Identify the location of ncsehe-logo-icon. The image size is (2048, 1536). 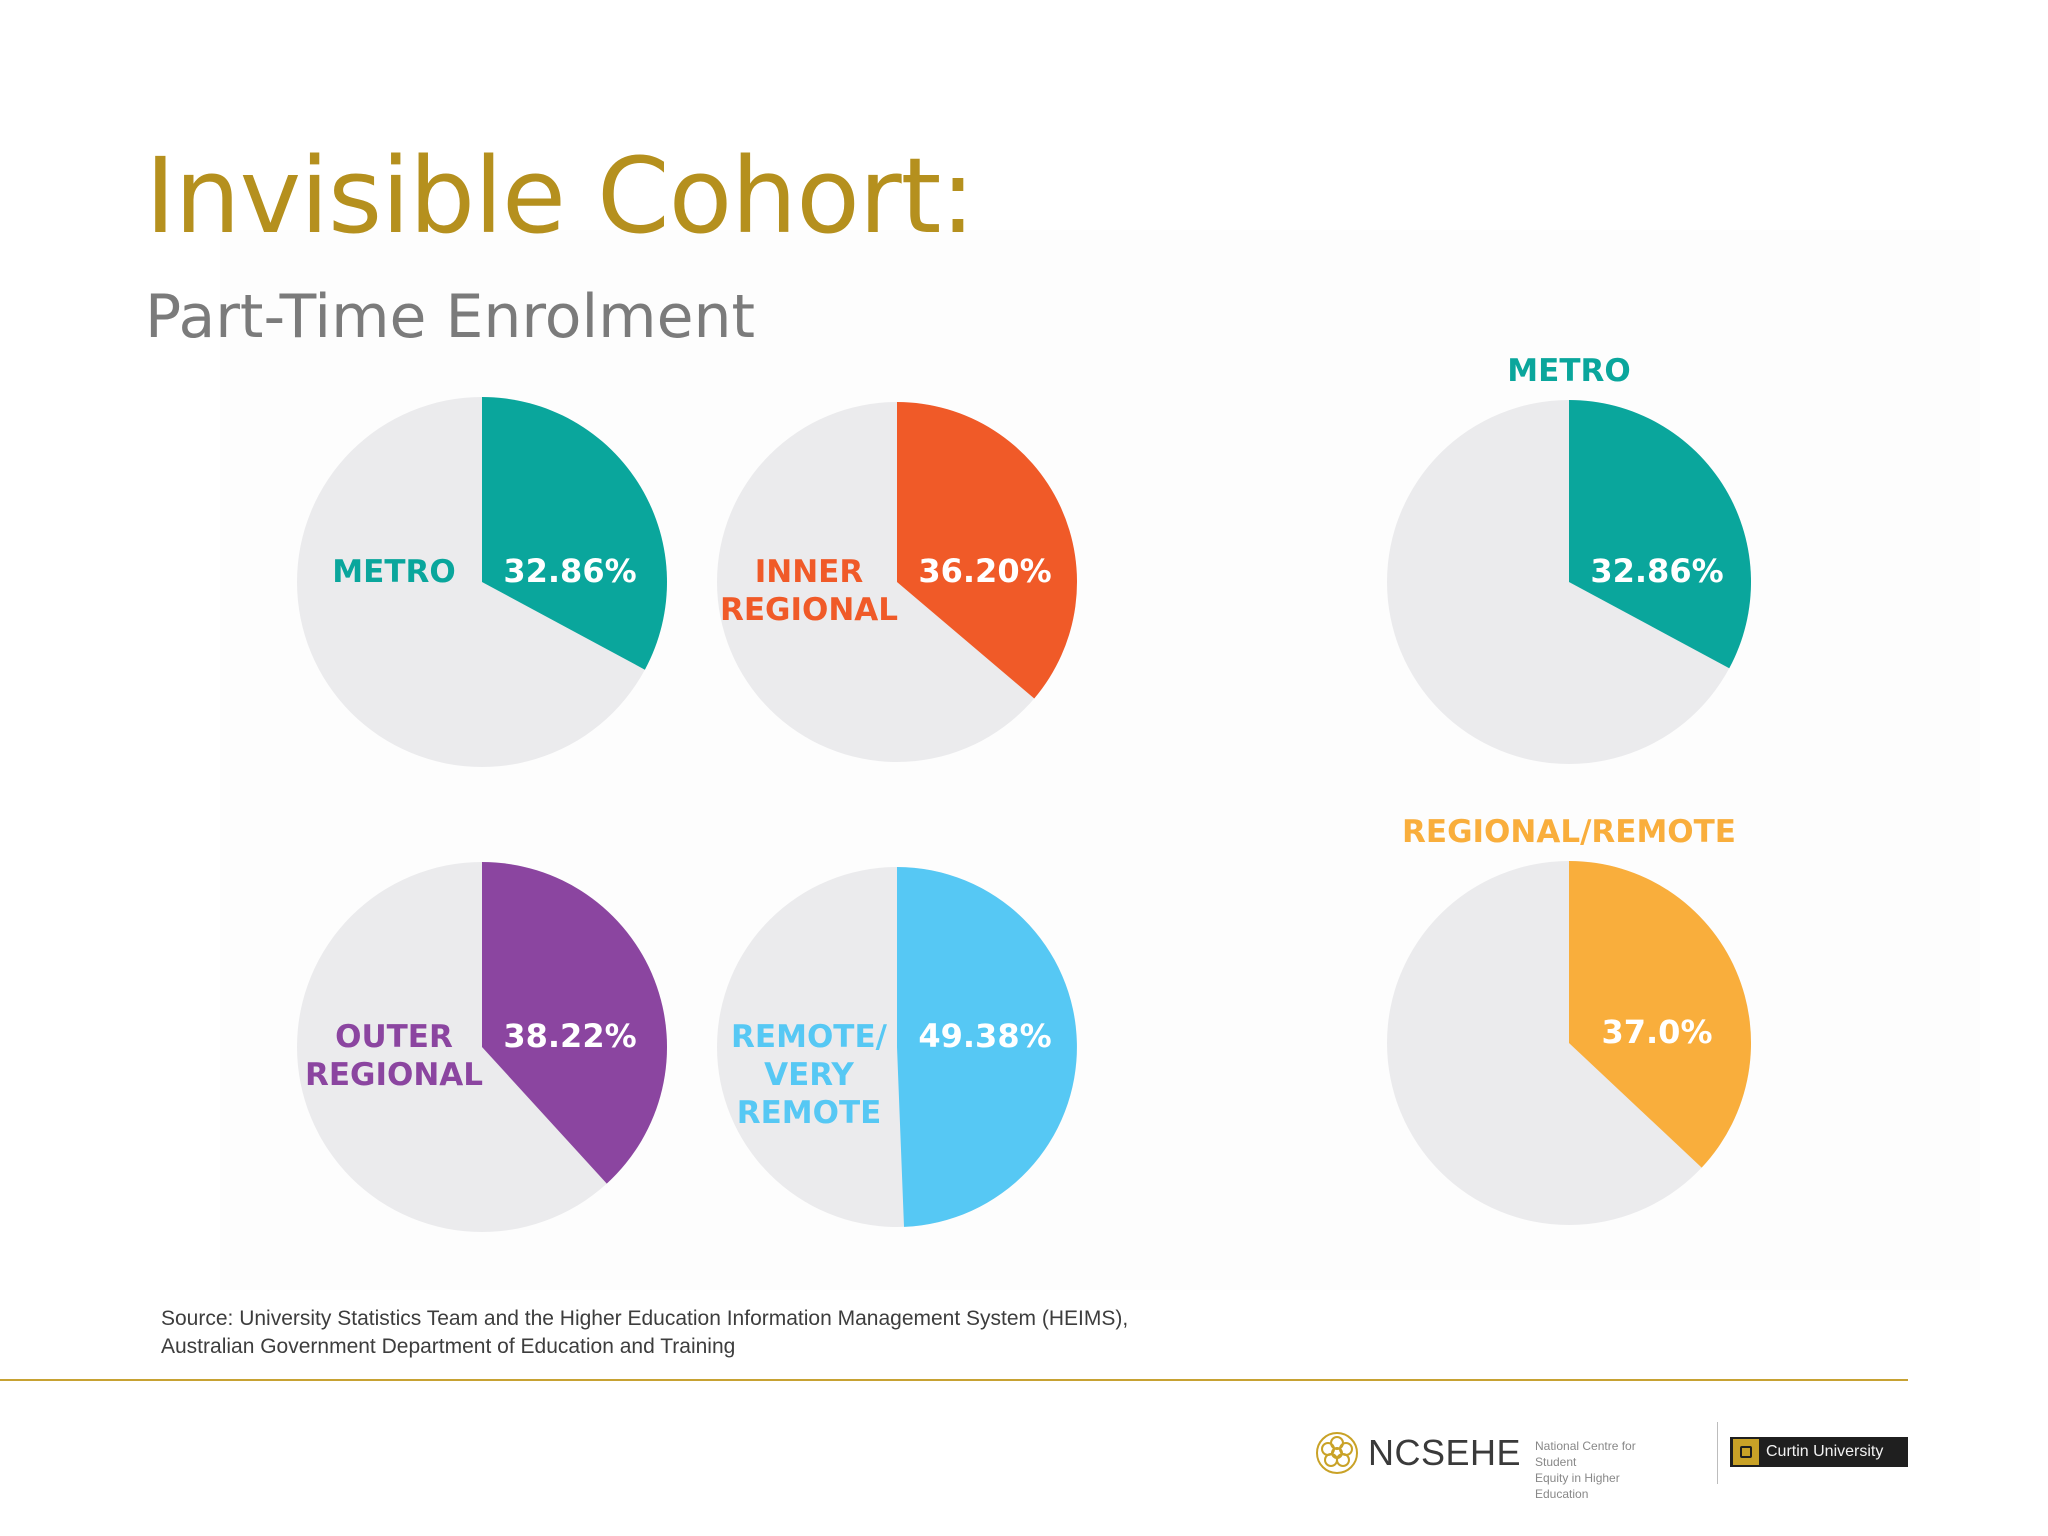
(1337, 1453).